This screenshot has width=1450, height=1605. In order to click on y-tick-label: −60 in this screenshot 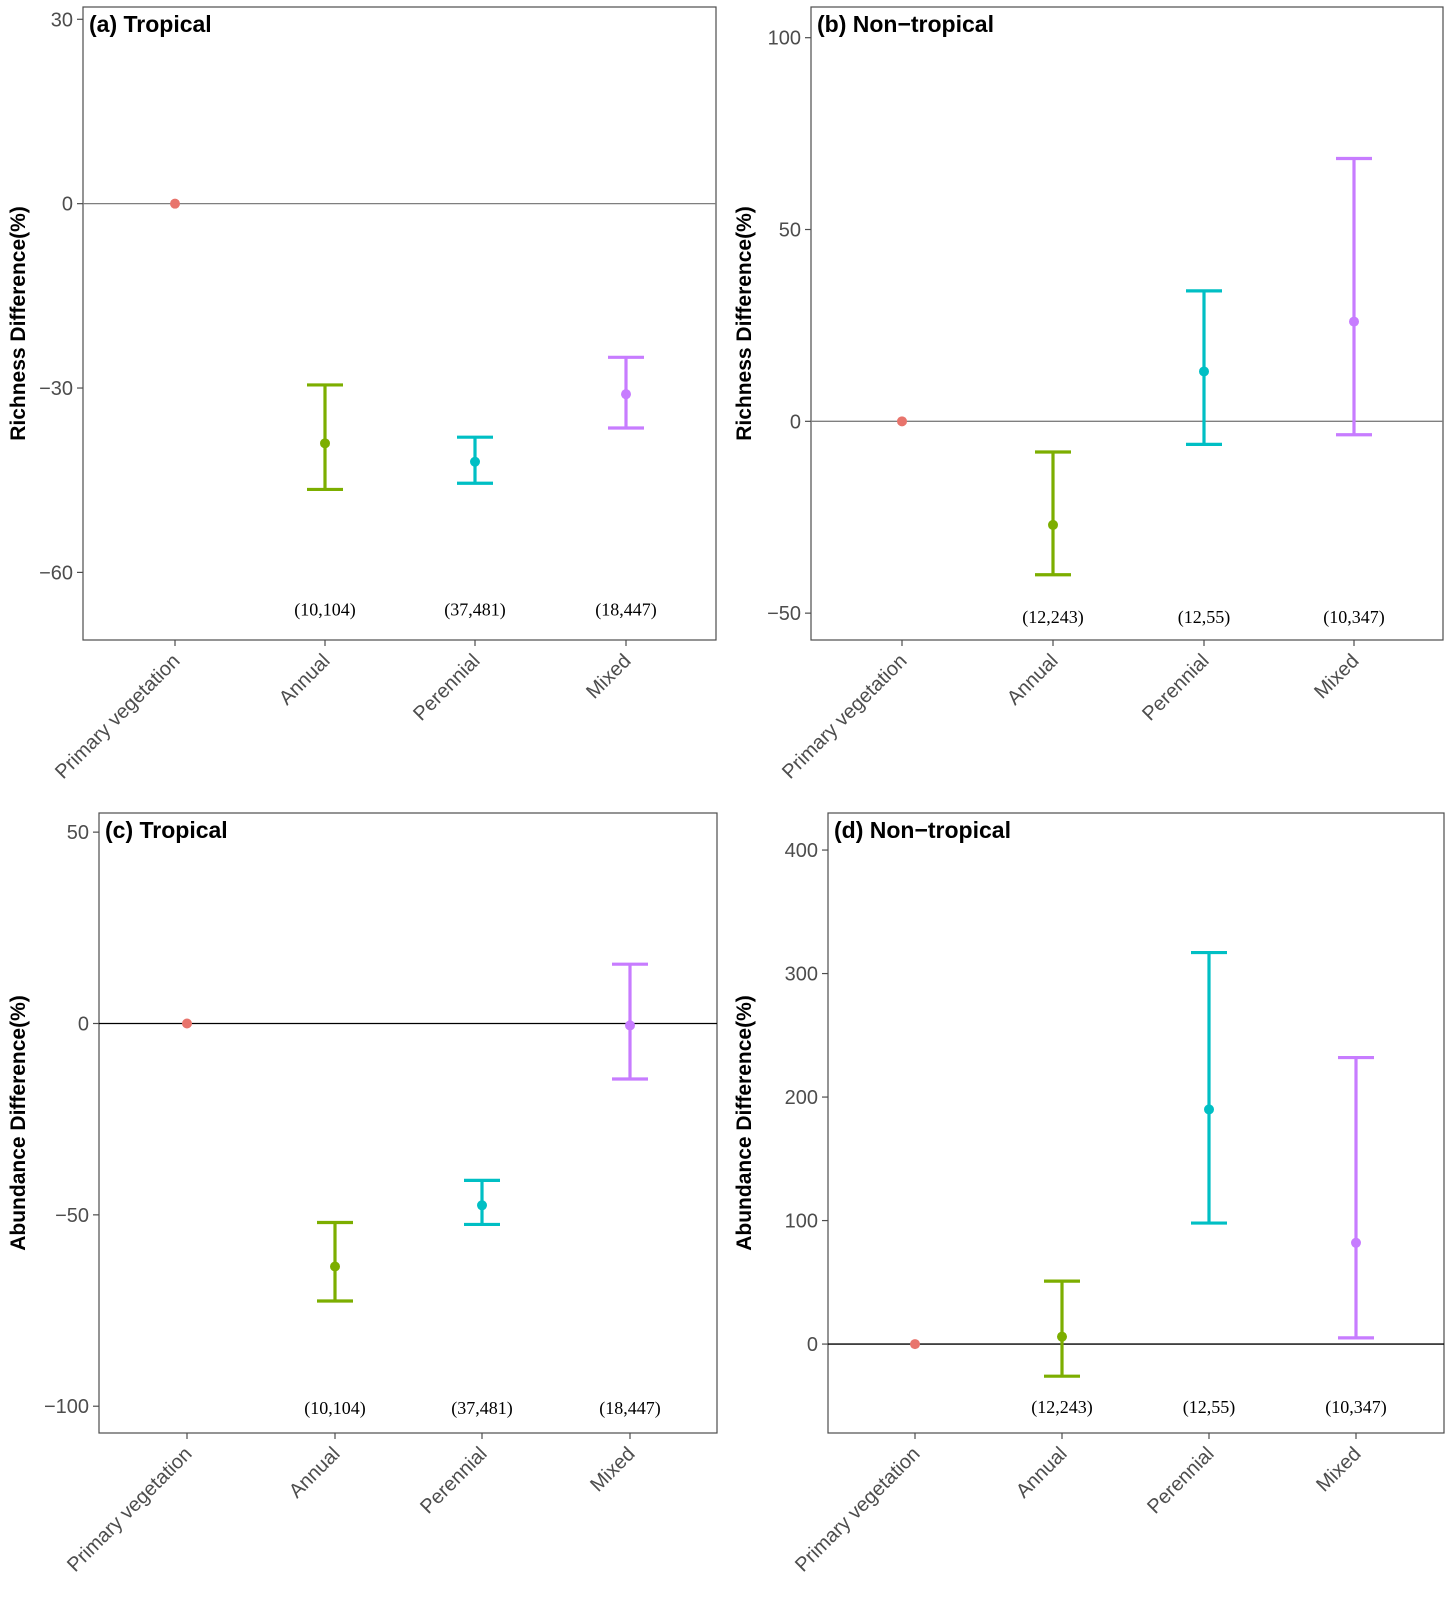, I will do `click(56, 573)`.